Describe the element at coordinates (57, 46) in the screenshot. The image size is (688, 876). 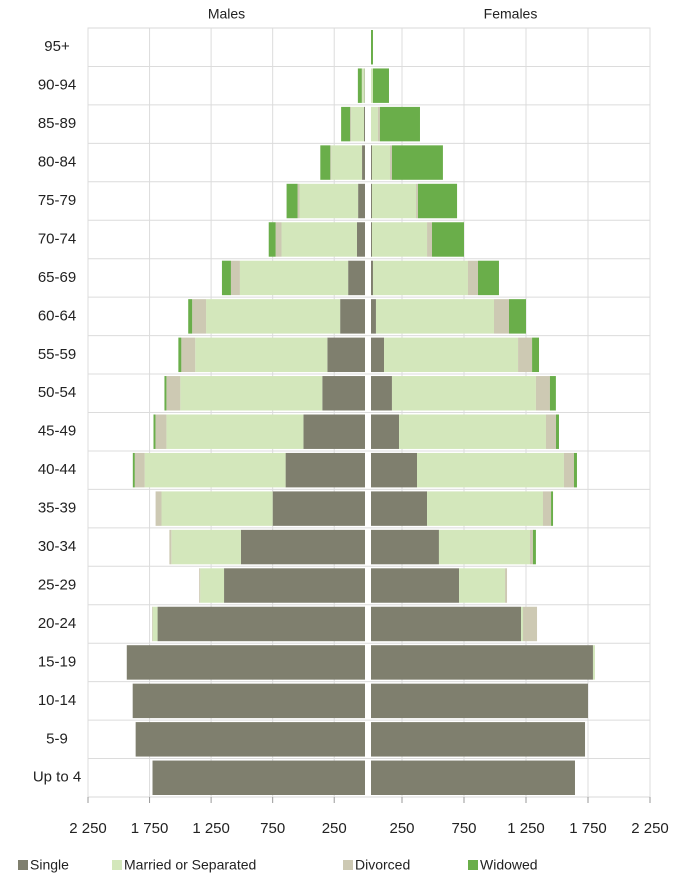
I see `y-tick-label: 95+` at that location.